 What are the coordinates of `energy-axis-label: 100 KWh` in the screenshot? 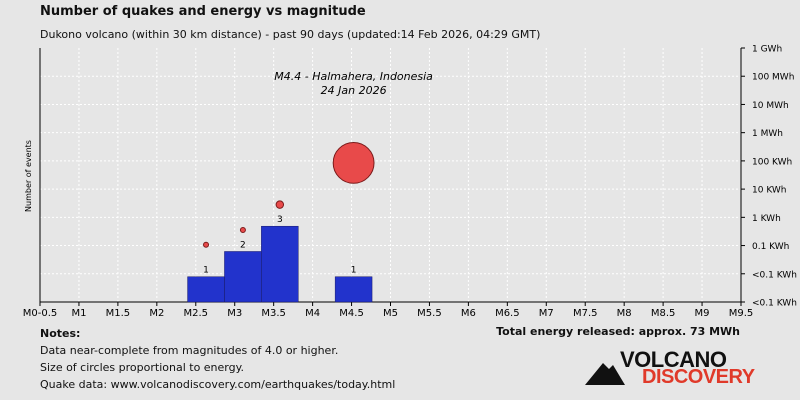 It's located at (772, 162).